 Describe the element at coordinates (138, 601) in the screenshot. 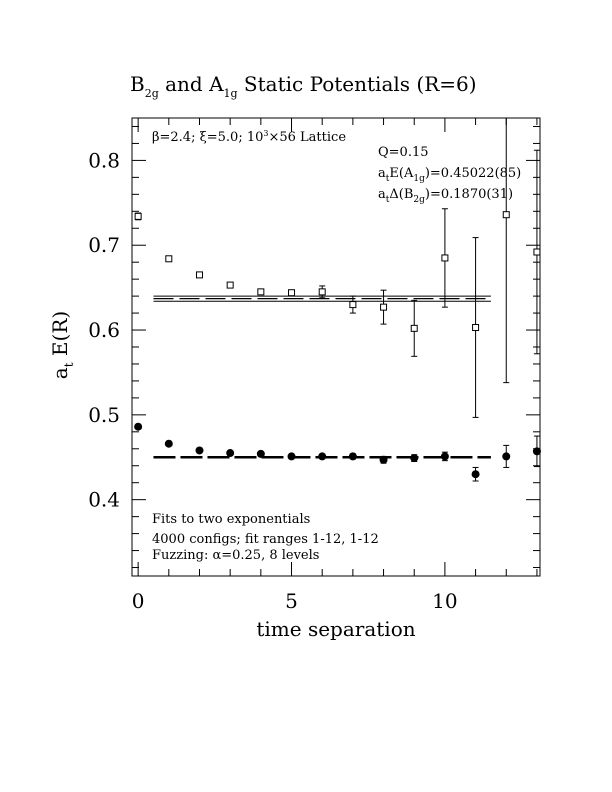

I see `x-tick-label: 0` at that location.